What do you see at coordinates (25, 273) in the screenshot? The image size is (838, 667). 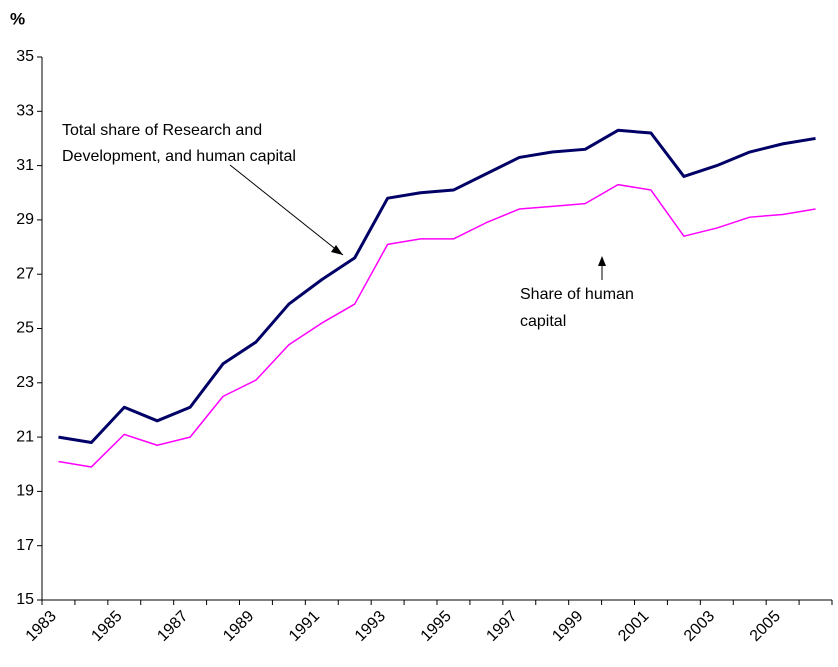 I see `y-tick-label: 27` at bounding box center [25, 273].